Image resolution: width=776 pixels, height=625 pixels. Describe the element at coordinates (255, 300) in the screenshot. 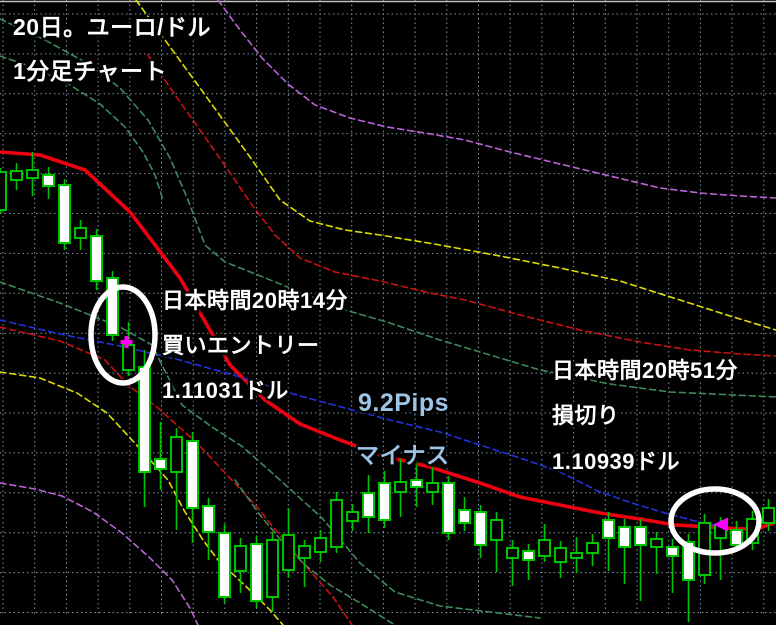

I see `entry-time-label: 日本時間20時14分` at that location.